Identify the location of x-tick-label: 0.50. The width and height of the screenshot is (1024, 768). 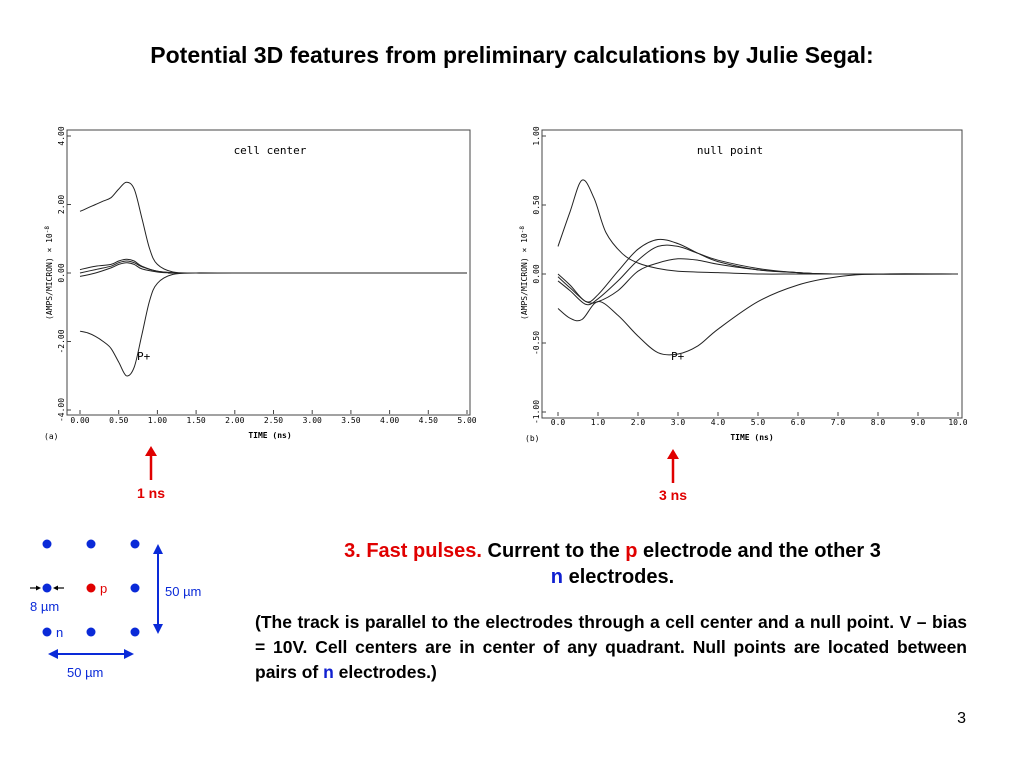
(118, 420).